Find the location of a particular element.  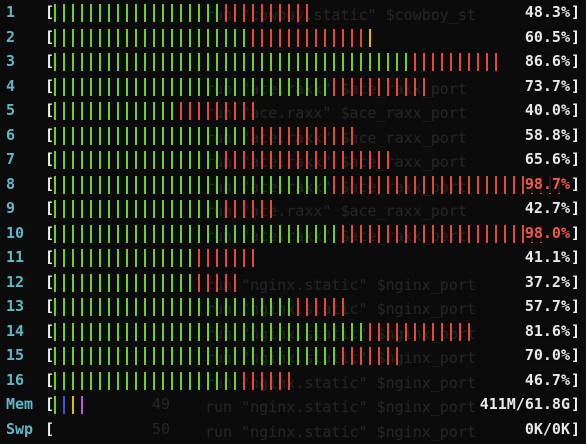

meter-row: 15[70.0%] is located at coordinates (293, 356).